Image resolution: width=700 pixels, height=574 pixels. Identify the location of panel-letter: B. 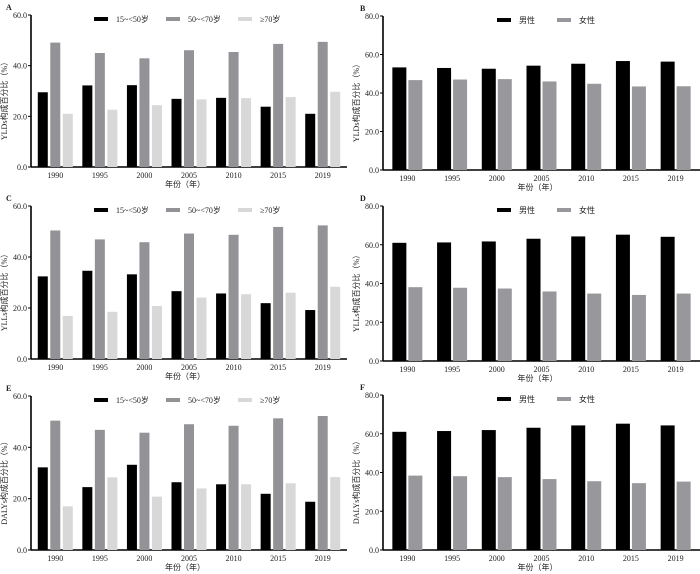
(363, 8).